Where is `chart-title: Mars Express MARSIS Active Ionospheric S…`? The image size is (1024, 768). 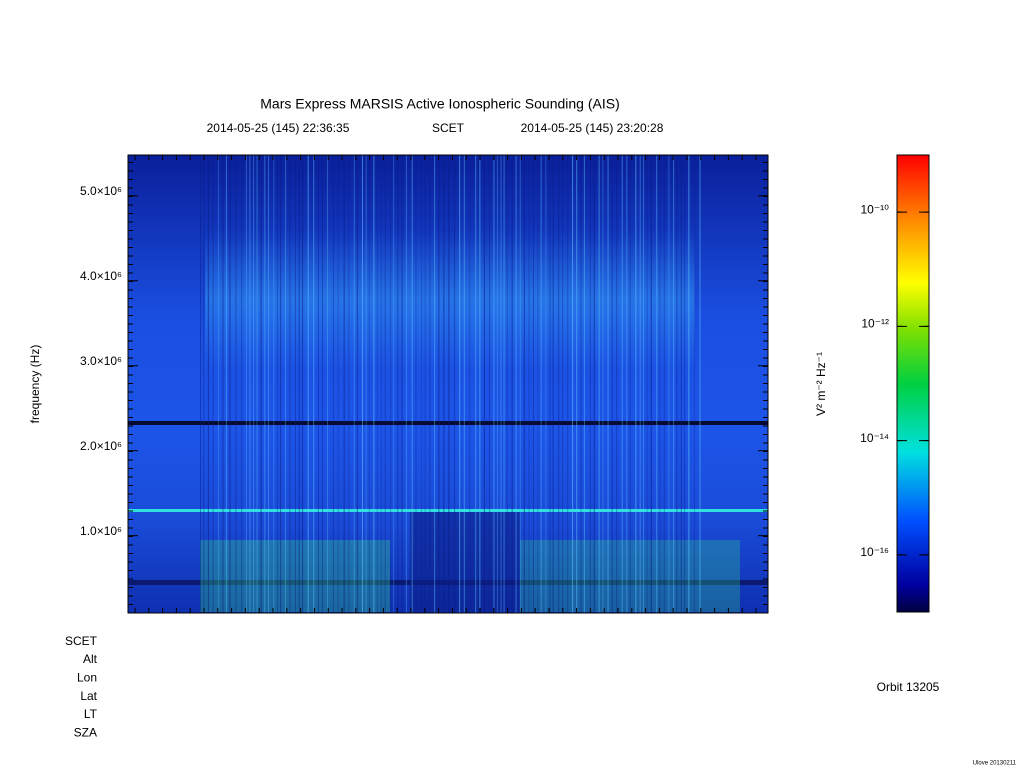 chart-title: Mars Express MARSIS Active Ionospheric S… is located at coordinates (439, 104).